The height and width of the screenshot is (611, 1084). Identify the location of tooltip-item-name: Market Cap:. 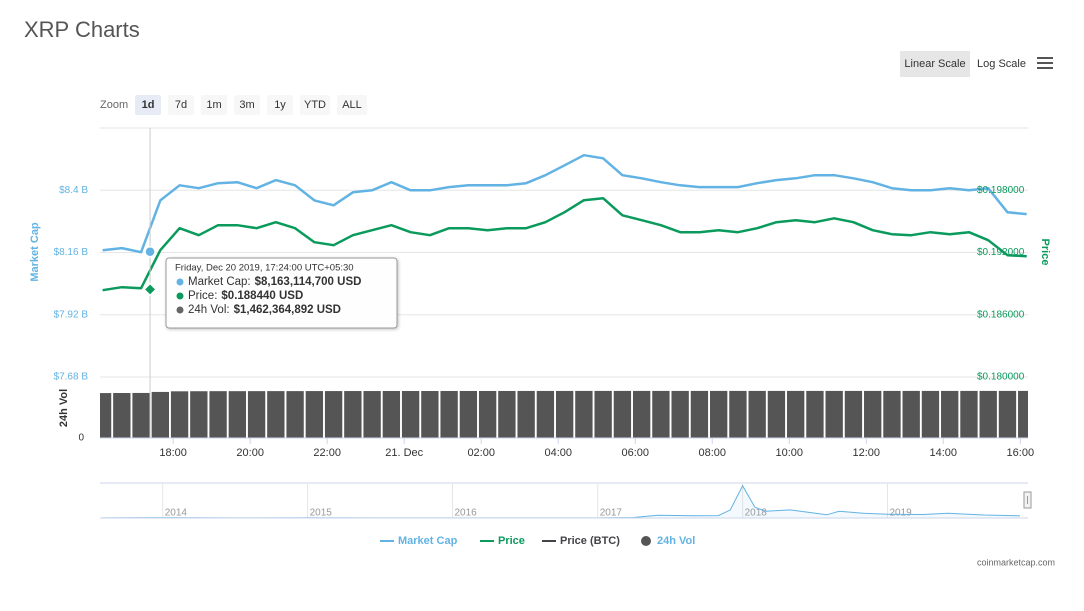
(219, 282).